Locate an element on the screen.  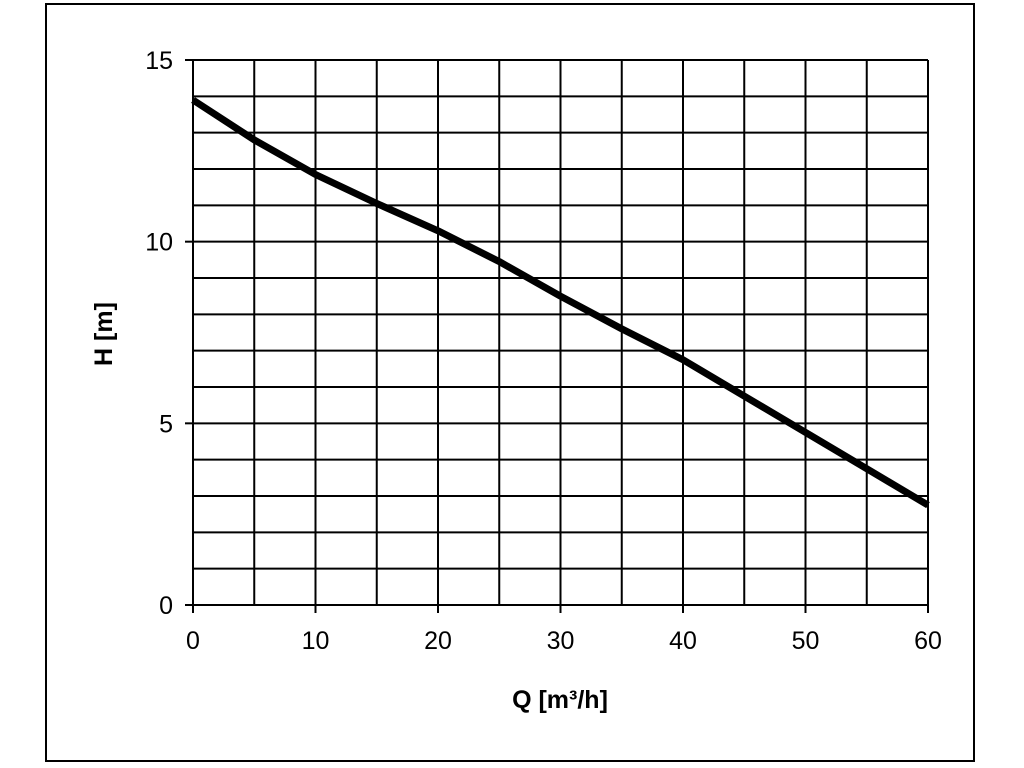
x-tick-label: 30 is located at coordinates (561, 641).